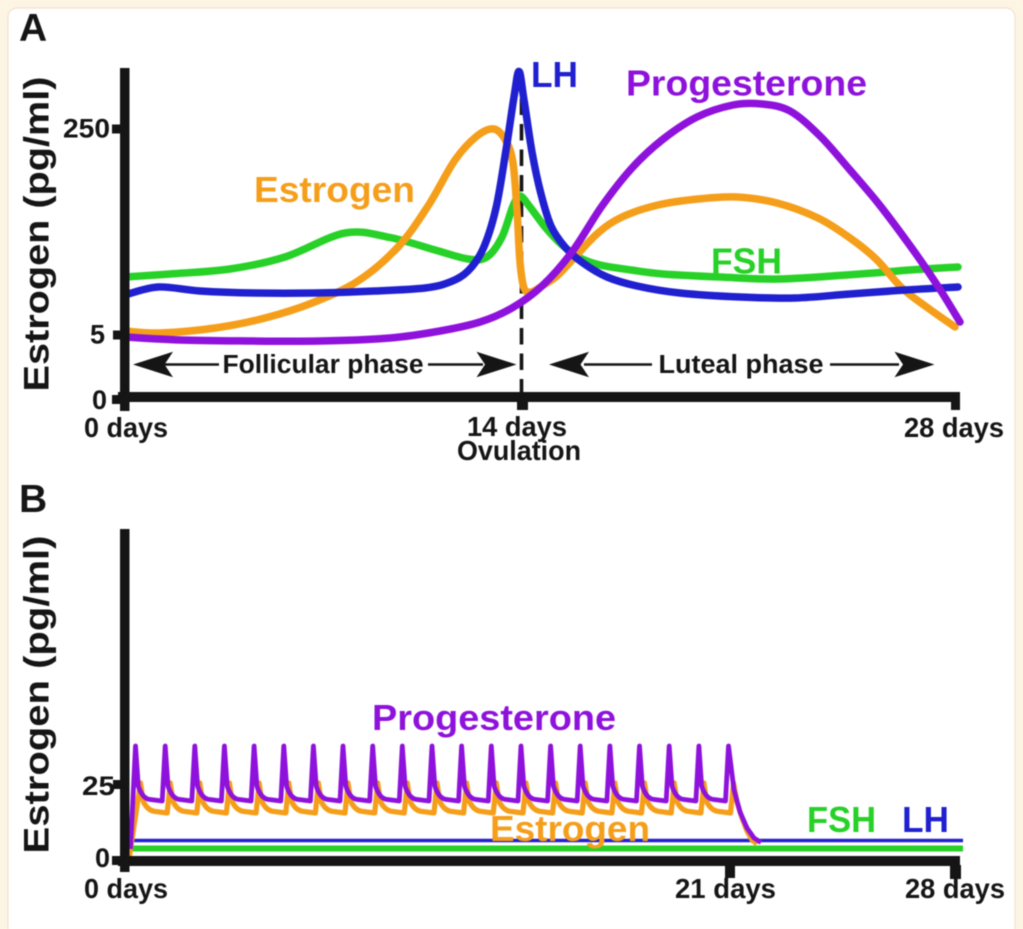 This screenshot has height=929, width=1023. I want to click on svg-text: Follicular phase, so click(323, 365).